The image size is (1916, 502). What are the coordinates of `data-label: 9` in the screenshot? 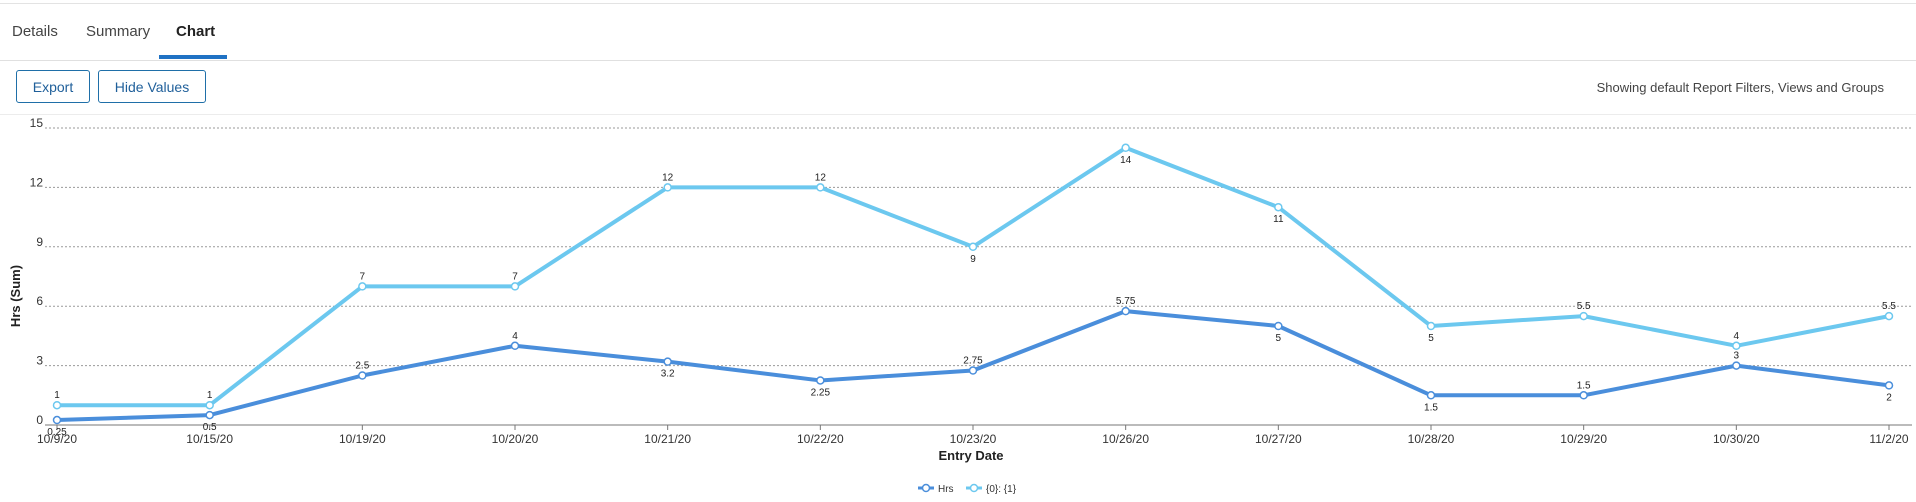 It's located at (973, 259).